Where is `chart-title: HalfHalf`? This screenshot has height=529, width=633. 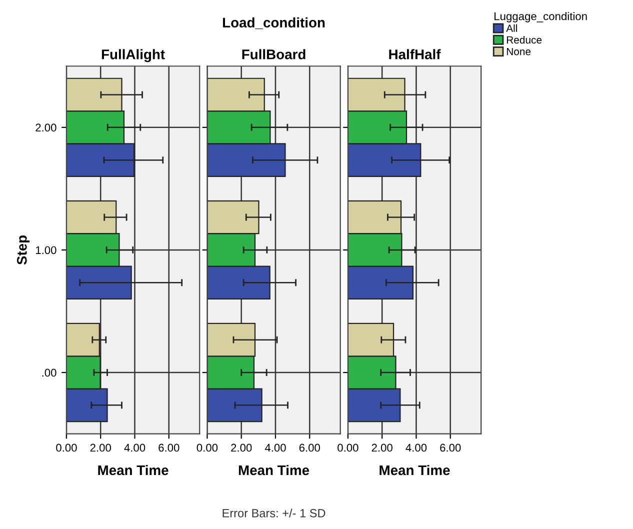
chart-title: HalfHalf is located at coordinates (415, 54).